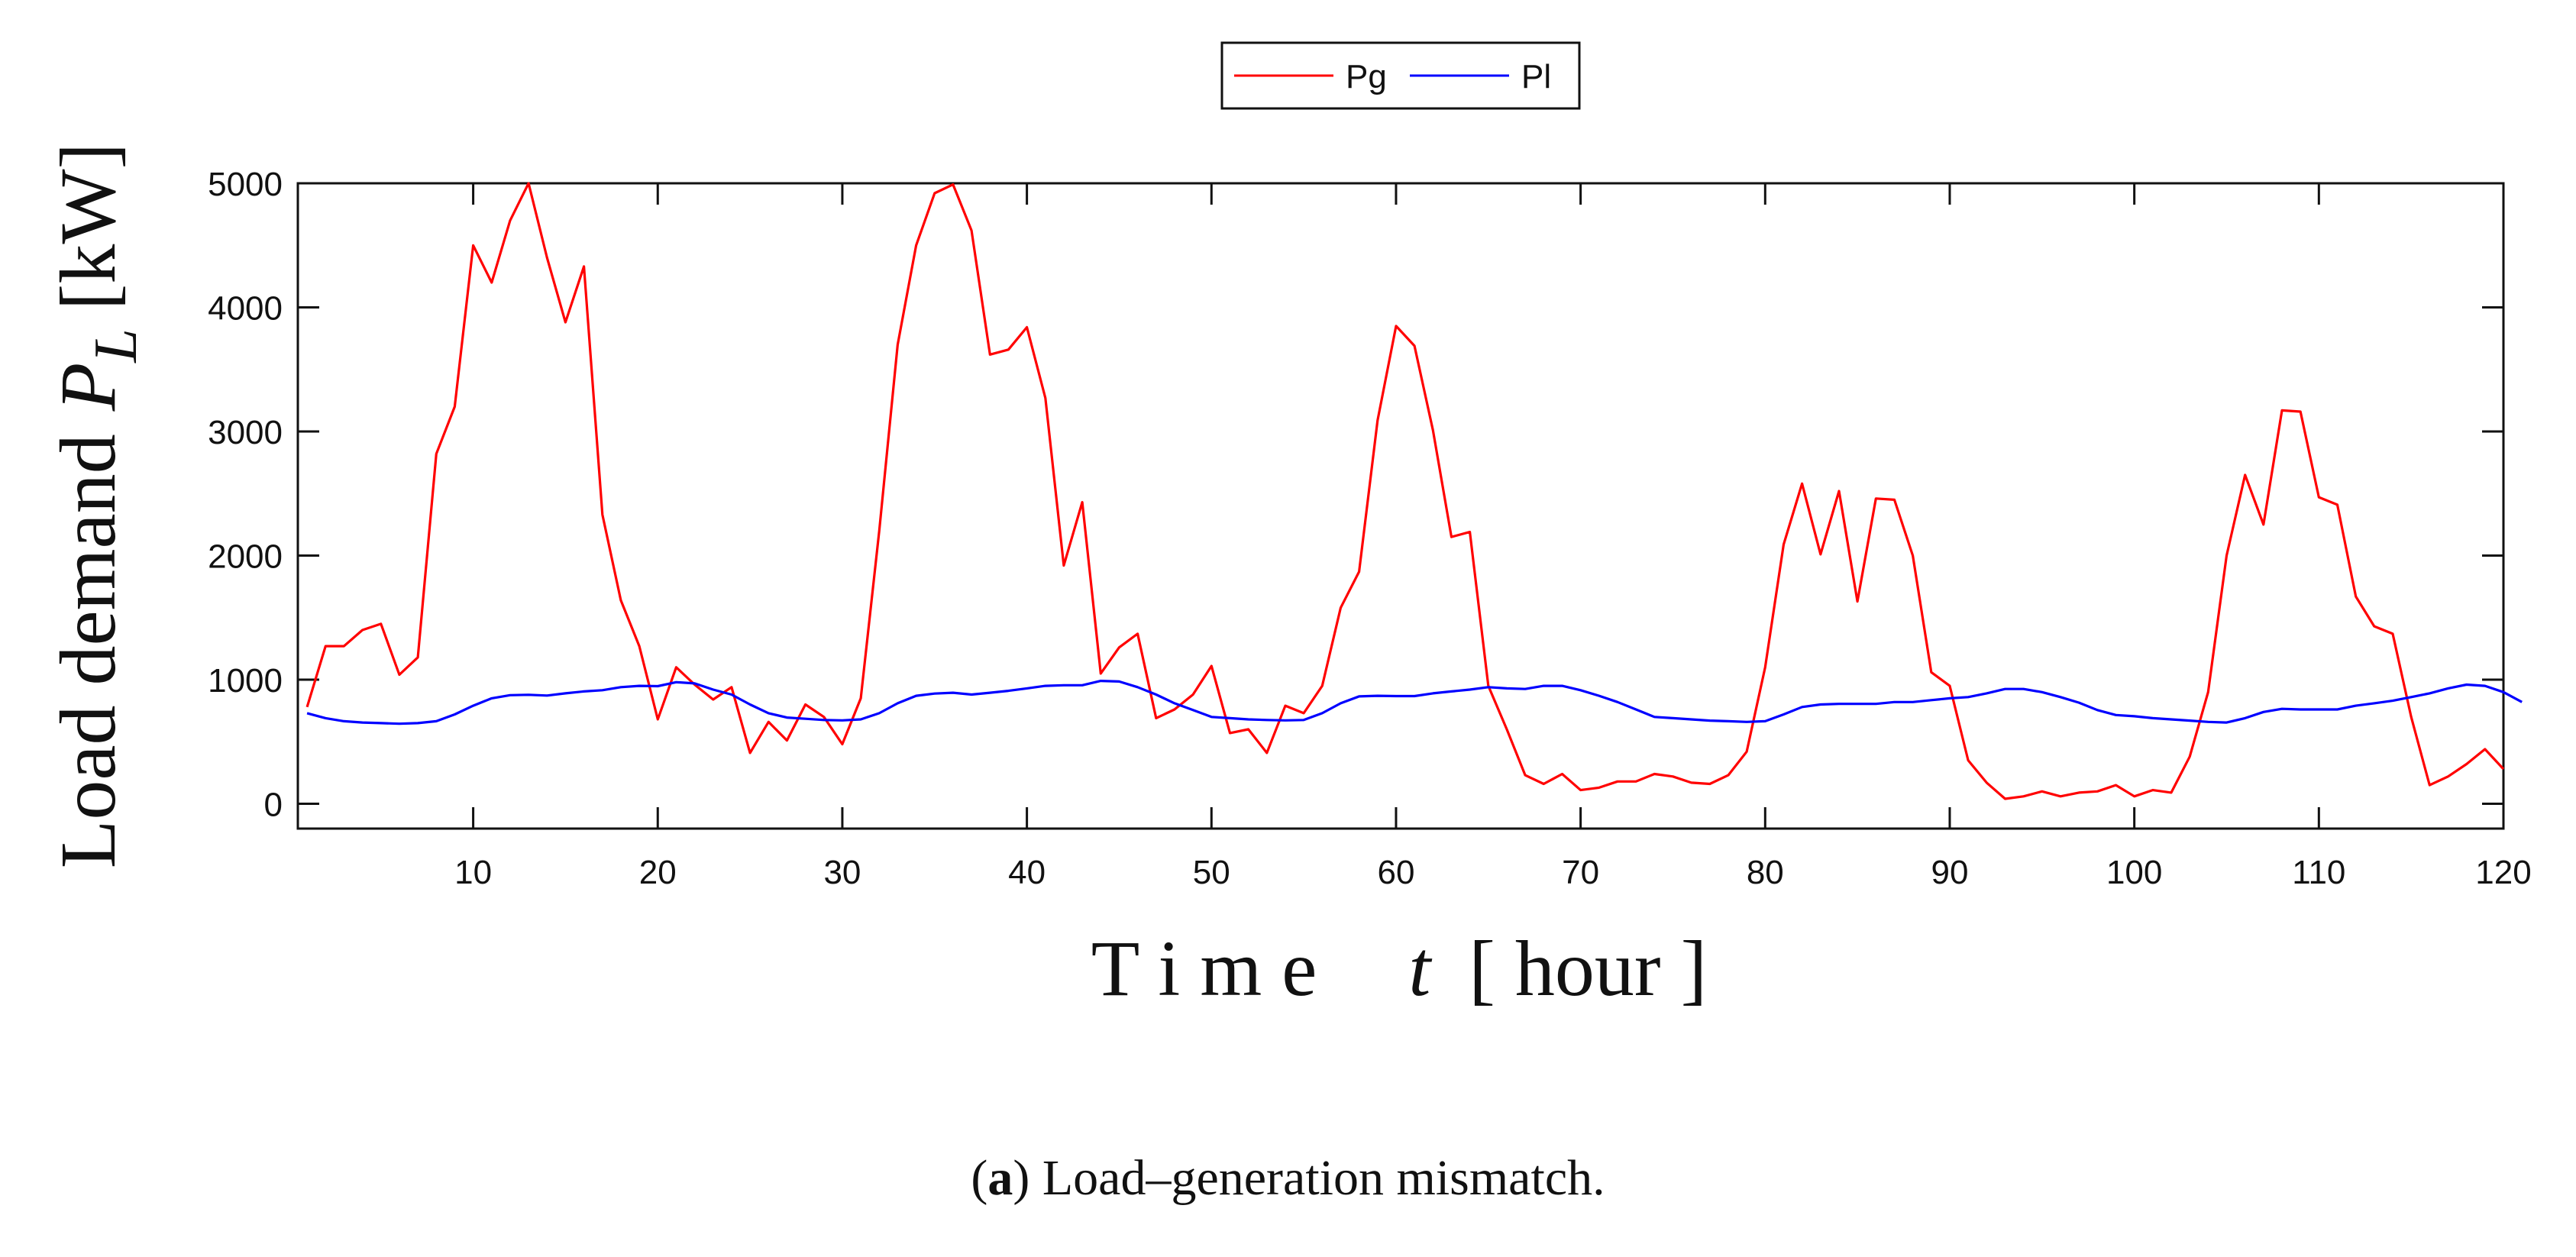 This screenshot has height=1257, width=2576. What do you see at coordinates (2134, 873) in the screenshot?
I see `x-tick-label: 100` at bounding box center [2134, 873].